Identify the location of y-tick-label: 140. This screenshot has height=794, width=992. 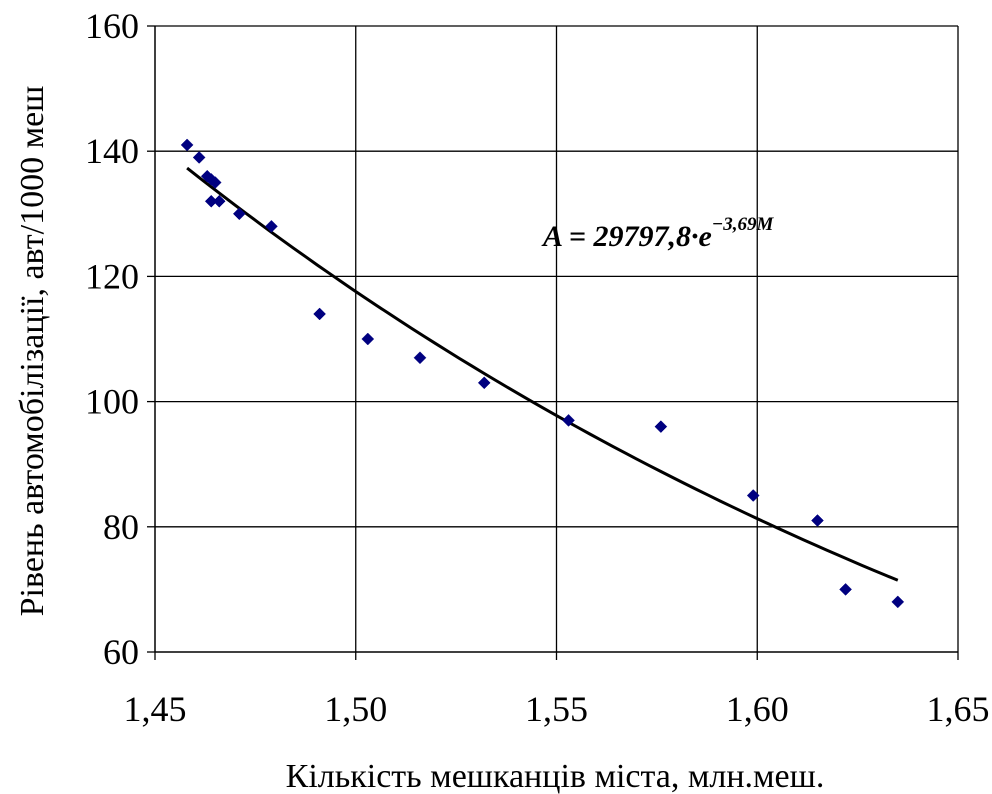
(112, 151).